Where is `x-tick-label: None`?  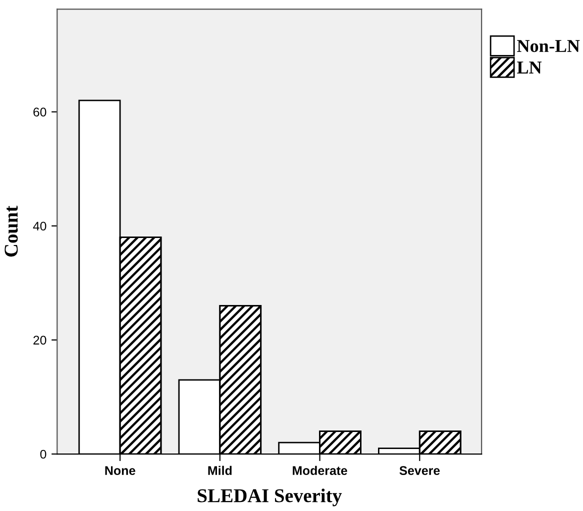 x-tick-label: None is located at coordinates (120, 471).